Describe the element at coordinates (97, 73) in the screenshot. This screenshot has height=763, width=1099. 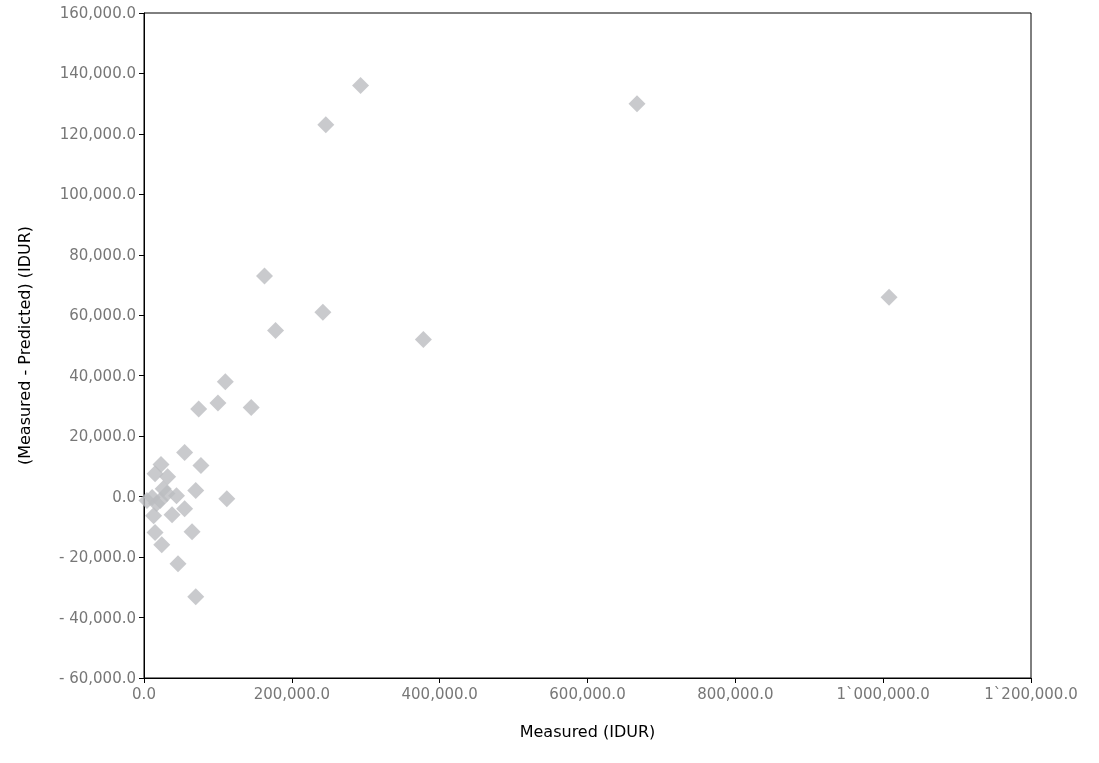
I see `y-tick-label: 140,000.0` at that location.